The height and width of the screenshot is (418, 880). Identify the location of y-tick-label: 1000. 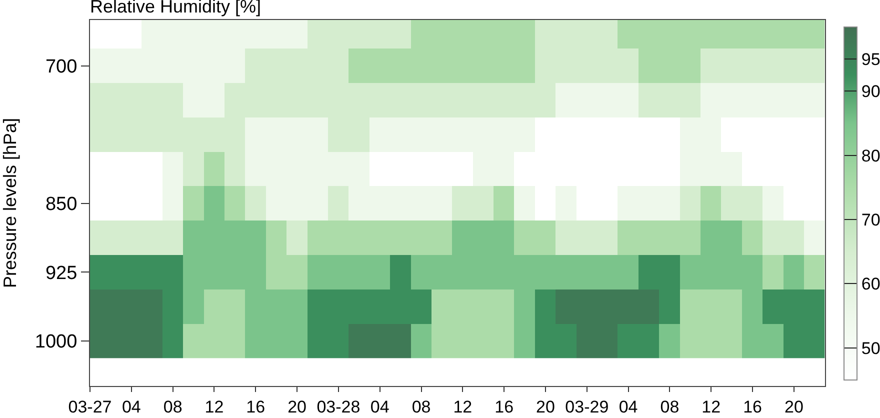
(56, 342).